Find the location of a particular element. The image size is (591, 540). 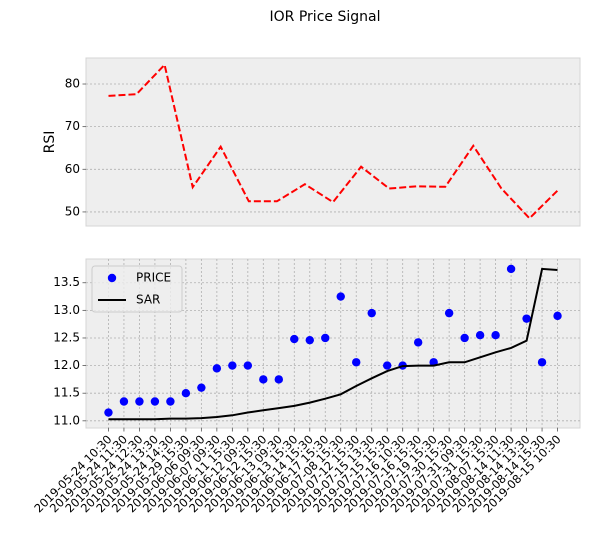

y-tick-label: 11.0 is located at coordinates (66, 420).